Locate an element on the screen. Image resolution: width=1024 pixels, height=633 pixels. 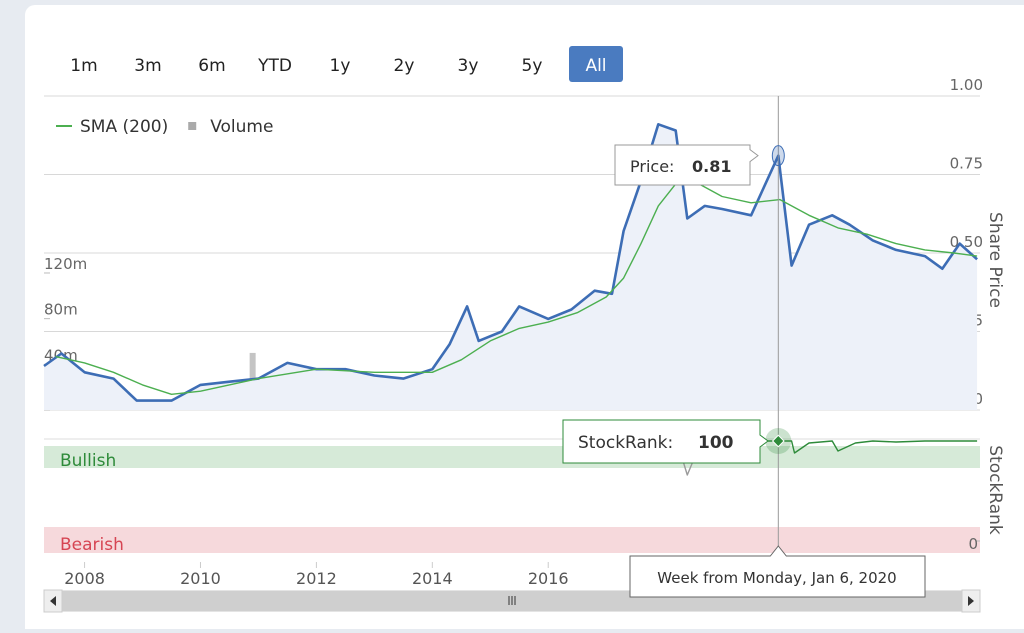
legend-label: Volume is located at coordinates (241, 127).